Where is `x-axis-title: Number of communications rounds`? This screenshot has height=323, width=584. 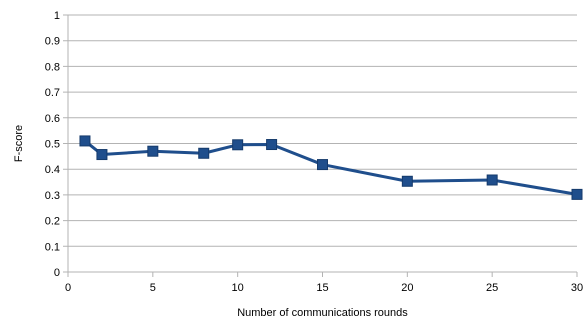
x-axis-title: Number of communications rounds is located at coordinates (322, 313).